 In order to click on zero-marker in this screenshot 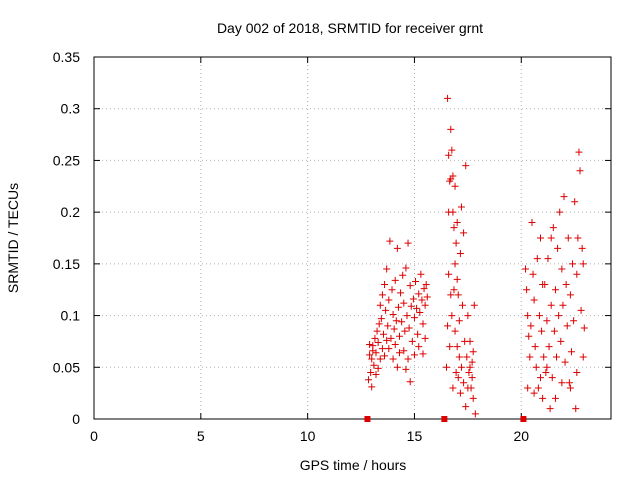, I will do `click(523, 419)`.